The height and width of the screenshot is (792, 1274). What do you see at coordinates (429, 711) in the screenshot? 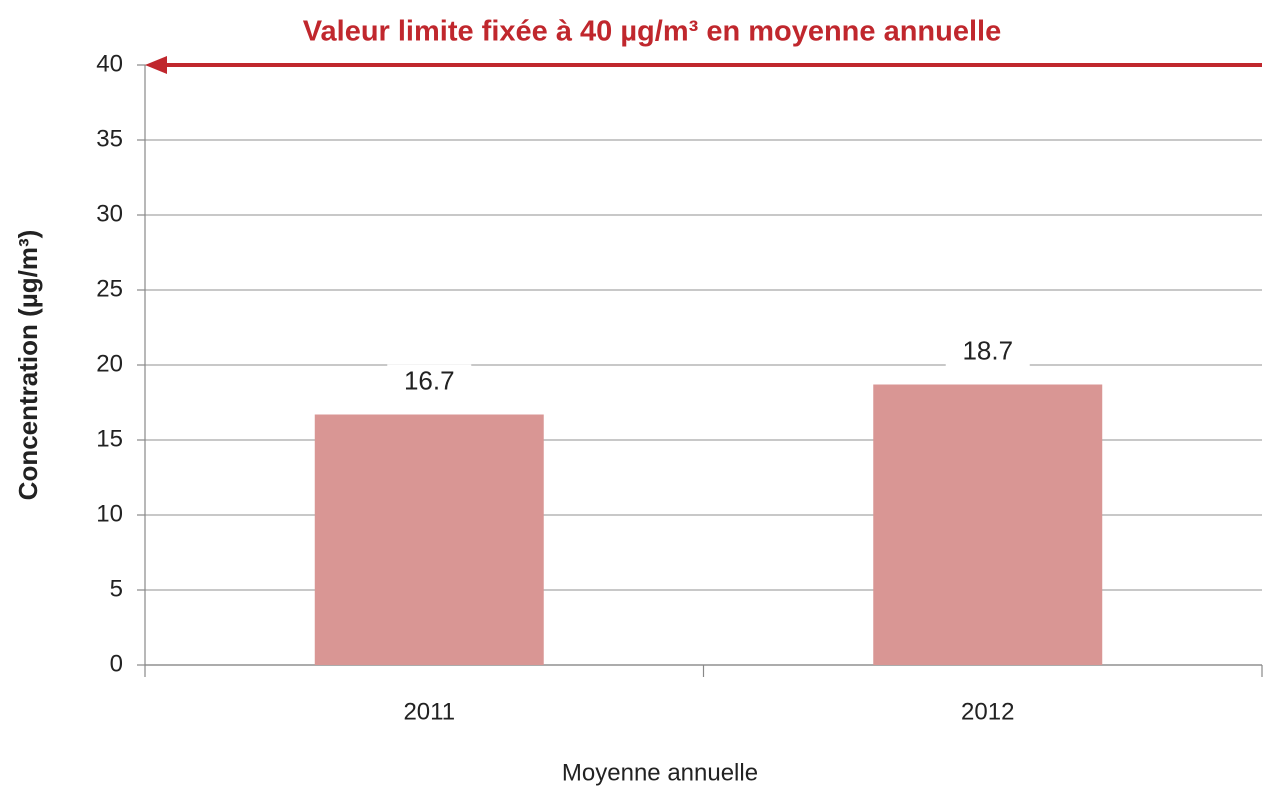
I see `x-tick-label: 2011` at bounding box center [429, 711].